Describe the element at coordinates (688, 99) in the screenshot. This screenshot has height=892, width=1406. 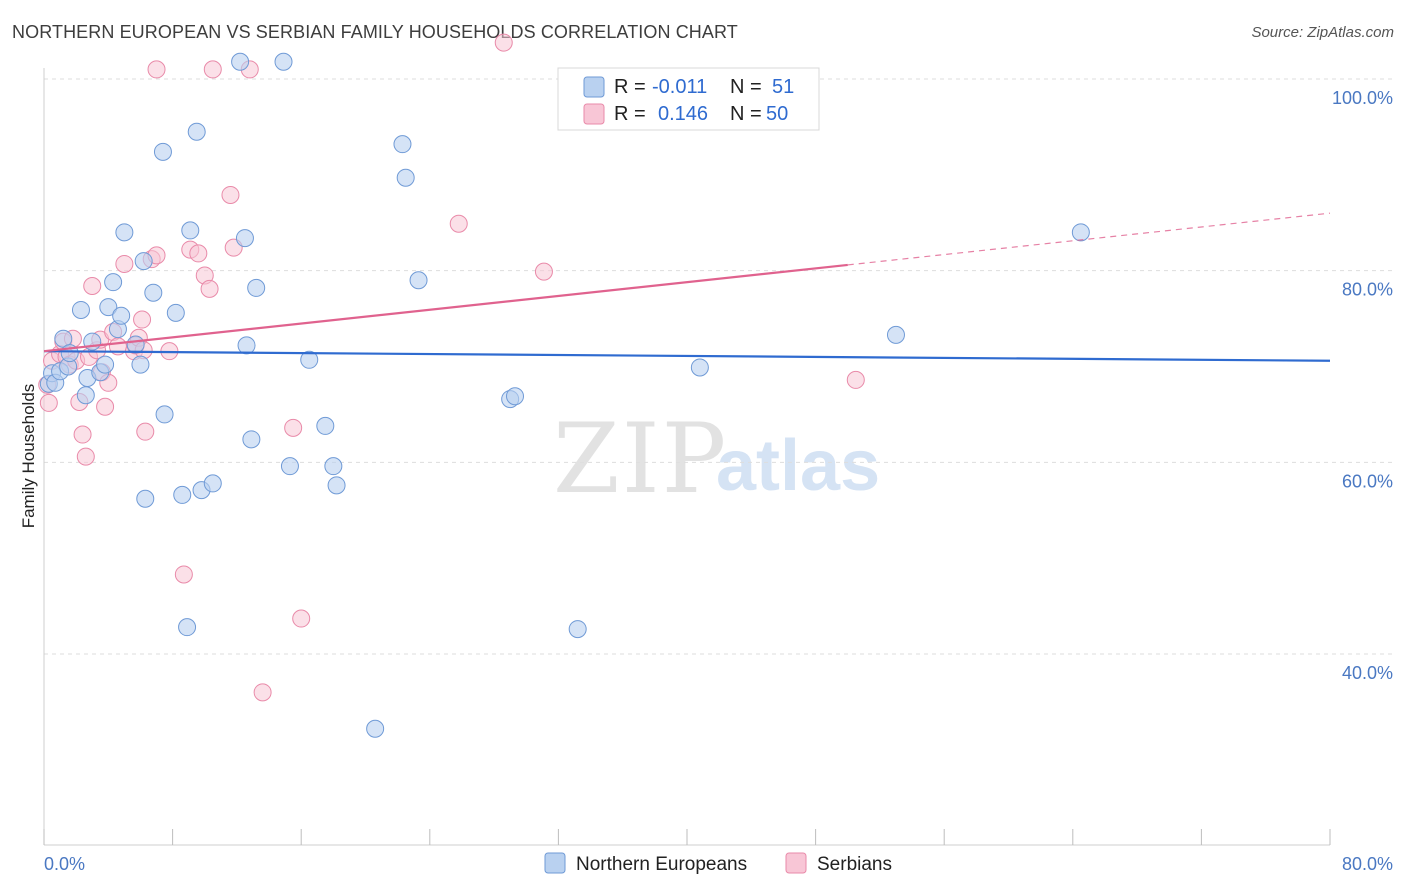
I see `top-legend: R = -0.011 N = 51 R = 0.146 N = 50` at that location.